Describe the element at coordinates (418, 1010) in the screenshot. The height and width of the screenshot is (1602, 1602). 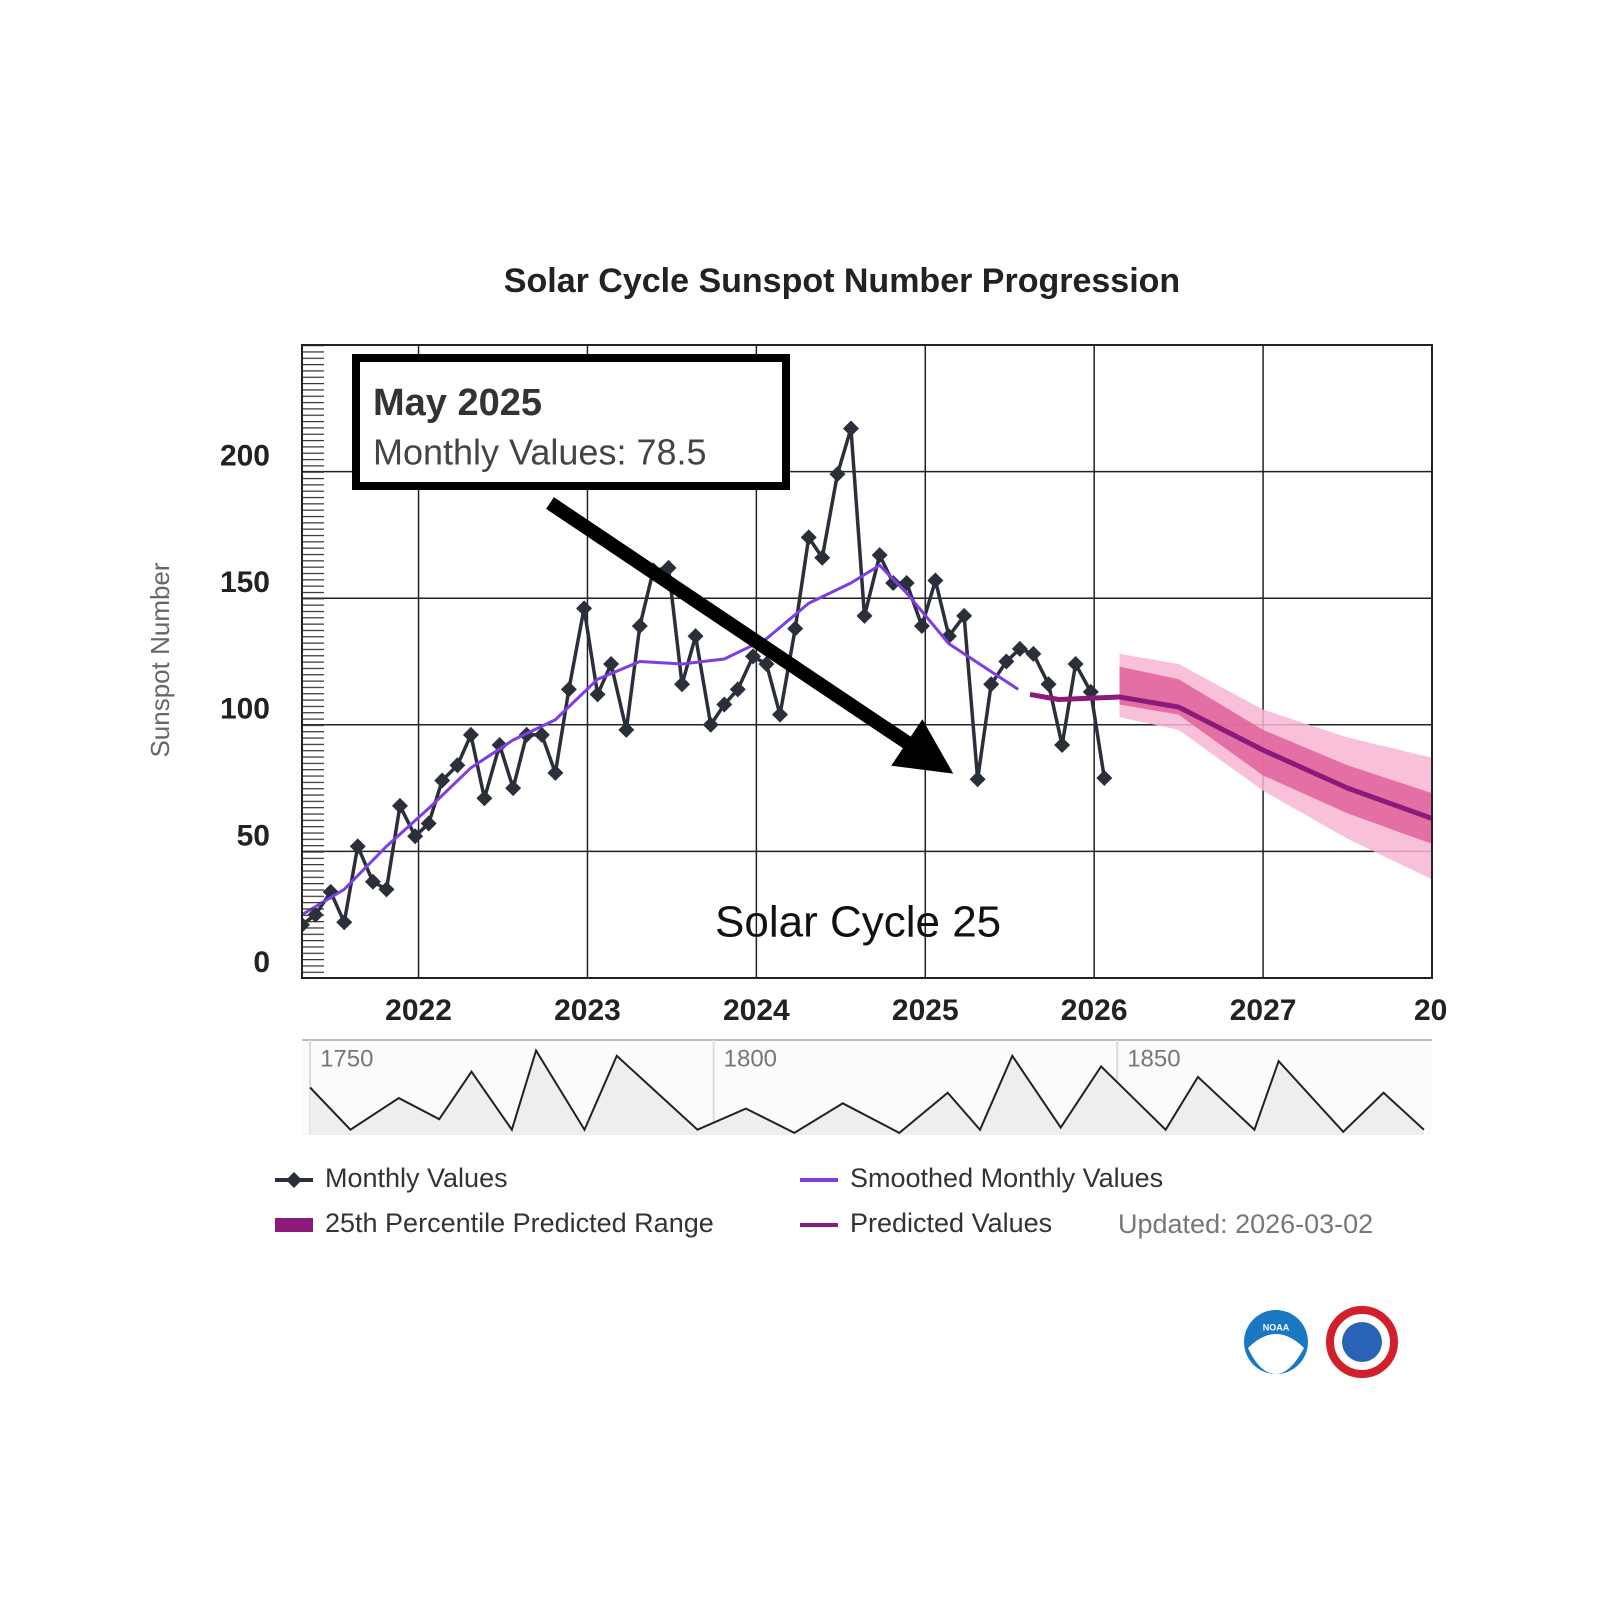
I see `x-tick-label: 2022` at that location.